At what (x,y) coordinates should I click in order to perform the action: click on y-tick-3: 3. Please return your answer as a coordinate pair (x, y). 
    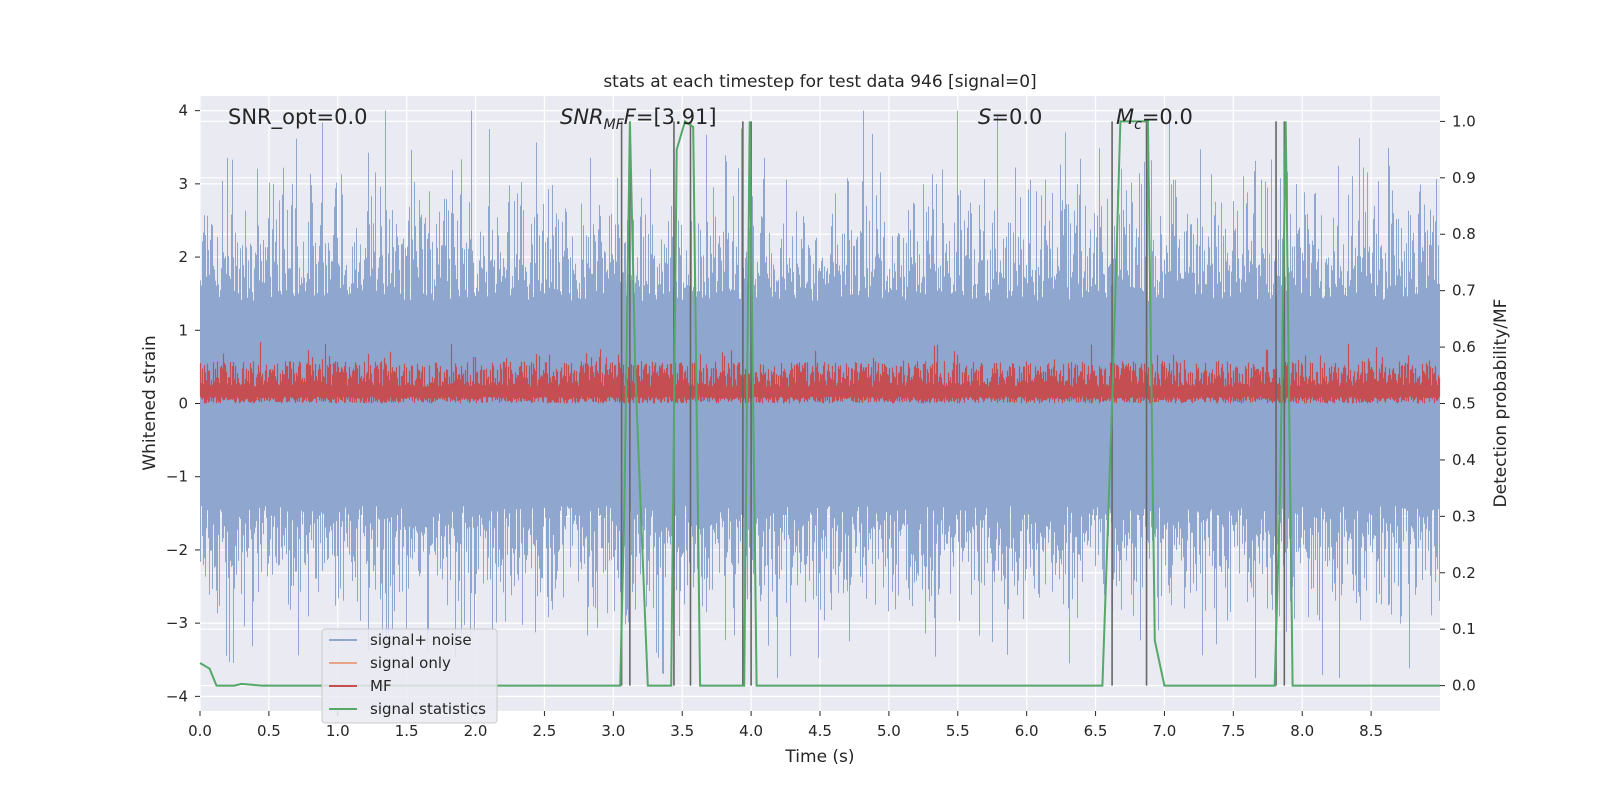
    Looking at the image, I should click on (183, 184).